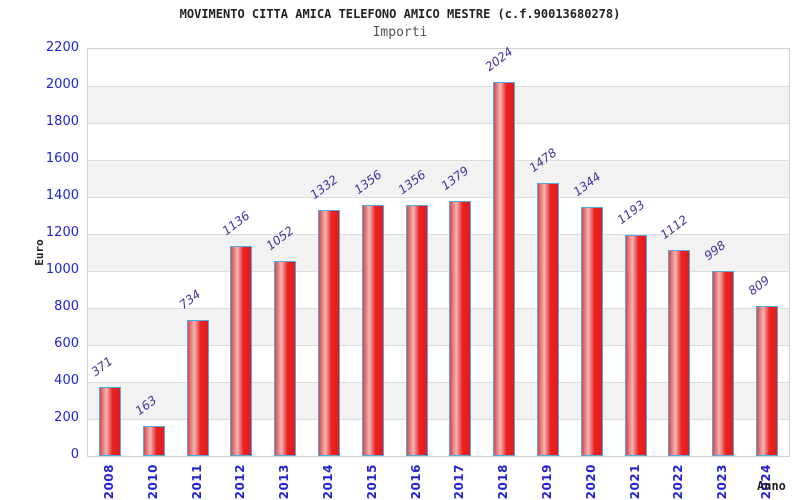 This screenshot has width=800, height=500. I want to click on y-tick-label: 800, so click(66, 306).